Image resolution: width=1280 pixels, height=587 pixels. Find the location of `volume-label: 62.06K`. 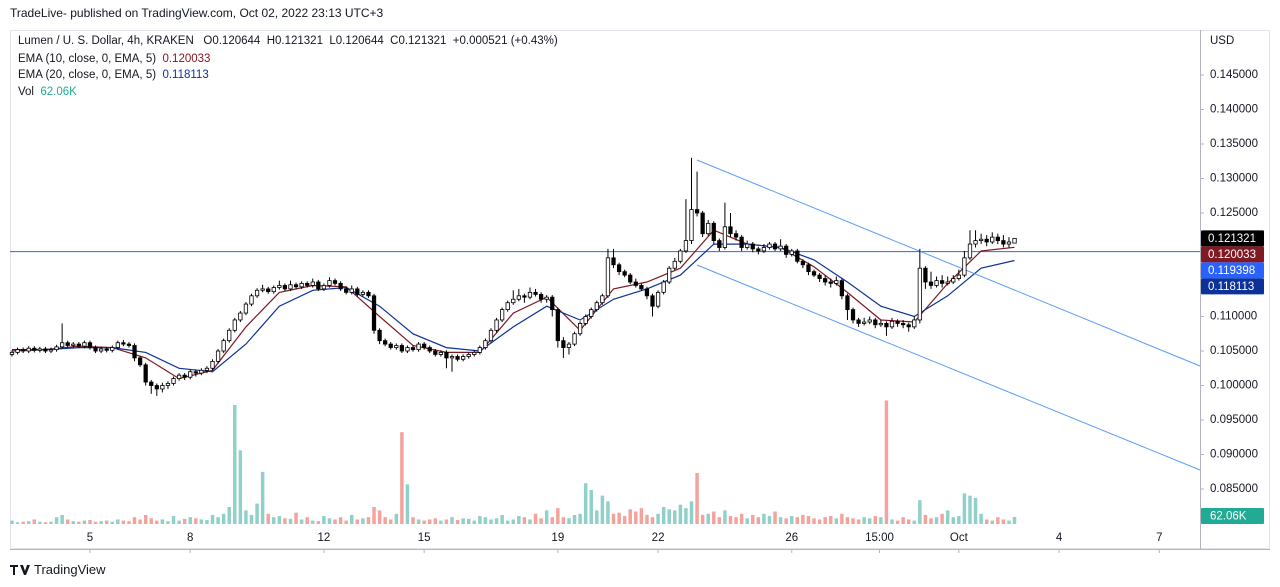

volume-label: 62.06K is located at coordinates (1228, 516).